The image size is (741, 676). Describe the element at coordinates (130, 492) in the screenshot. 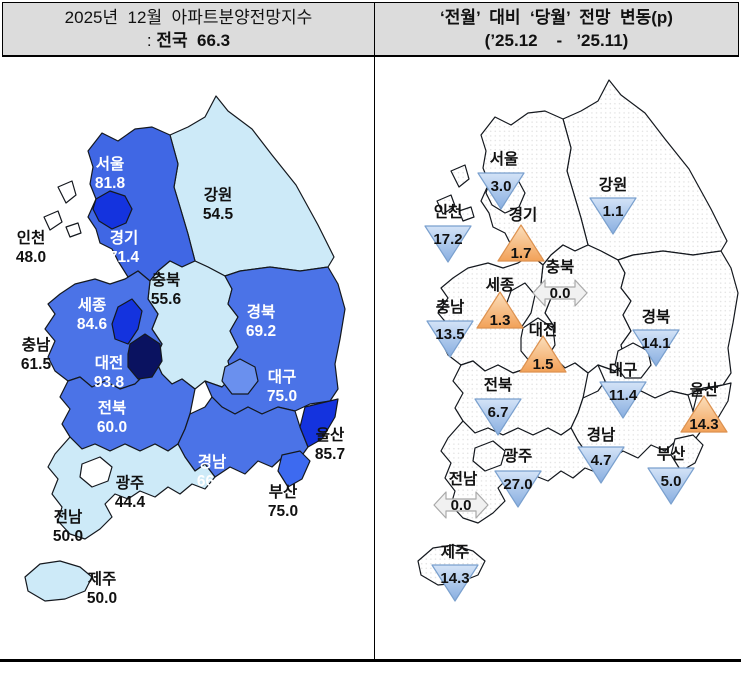

I see `index-label-gwangju: 광주 44.4` at that location.